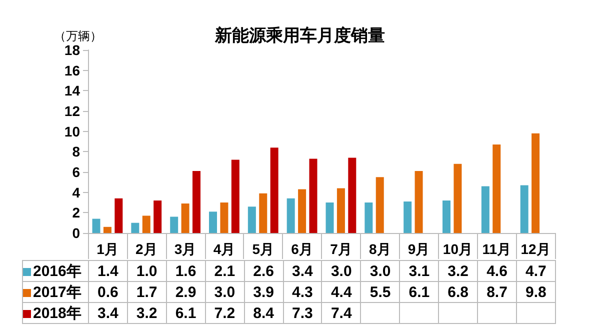  I want to click on y-tick-label: 0, so click(76, 233).